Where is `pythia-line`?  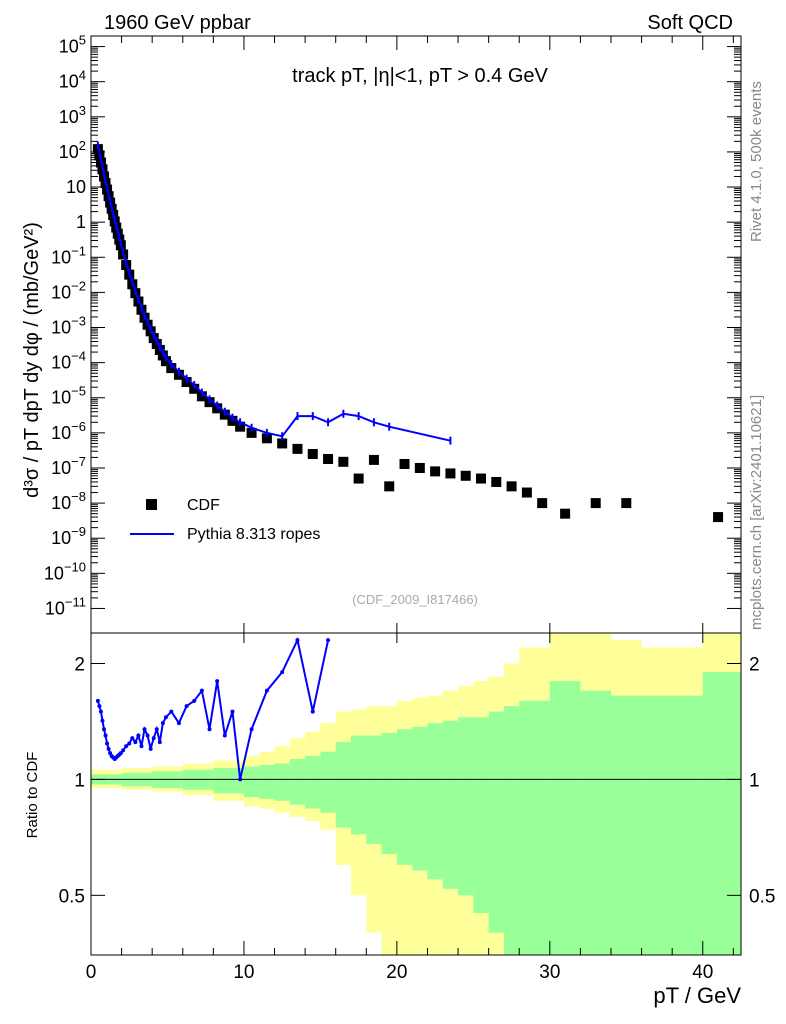 pythia-line is located at coordinates (273, 293).